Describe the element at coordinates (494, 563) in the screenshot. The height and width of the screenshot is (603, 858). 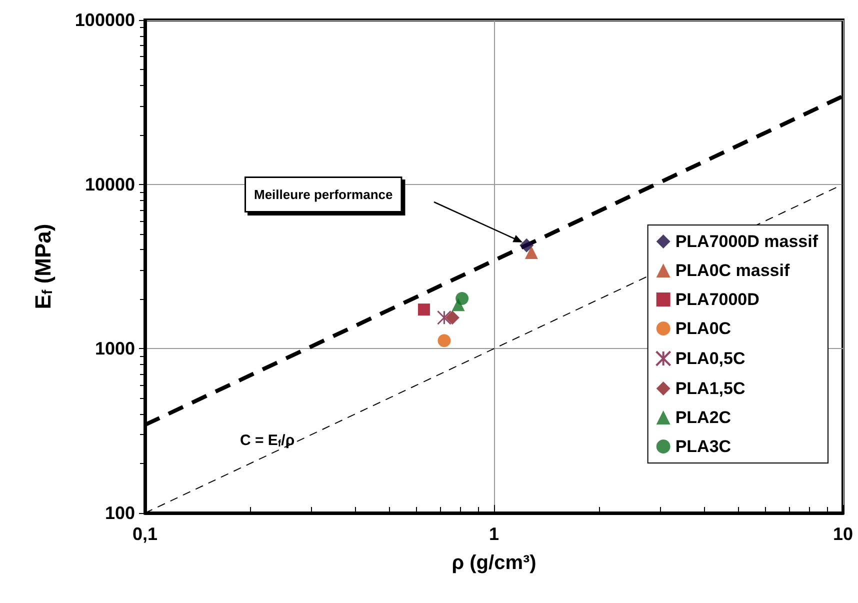
I see `x-axis-title: ρ (g/cm³)` at that location.